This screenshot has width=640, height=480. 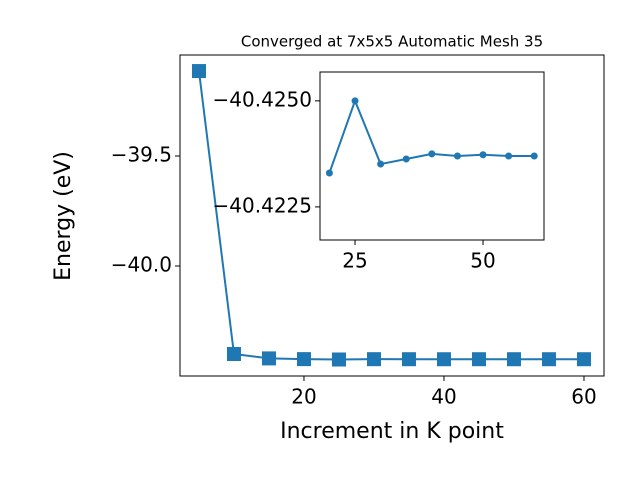 I want to click on x-tick-label: 60, so click(x=583, y=397).